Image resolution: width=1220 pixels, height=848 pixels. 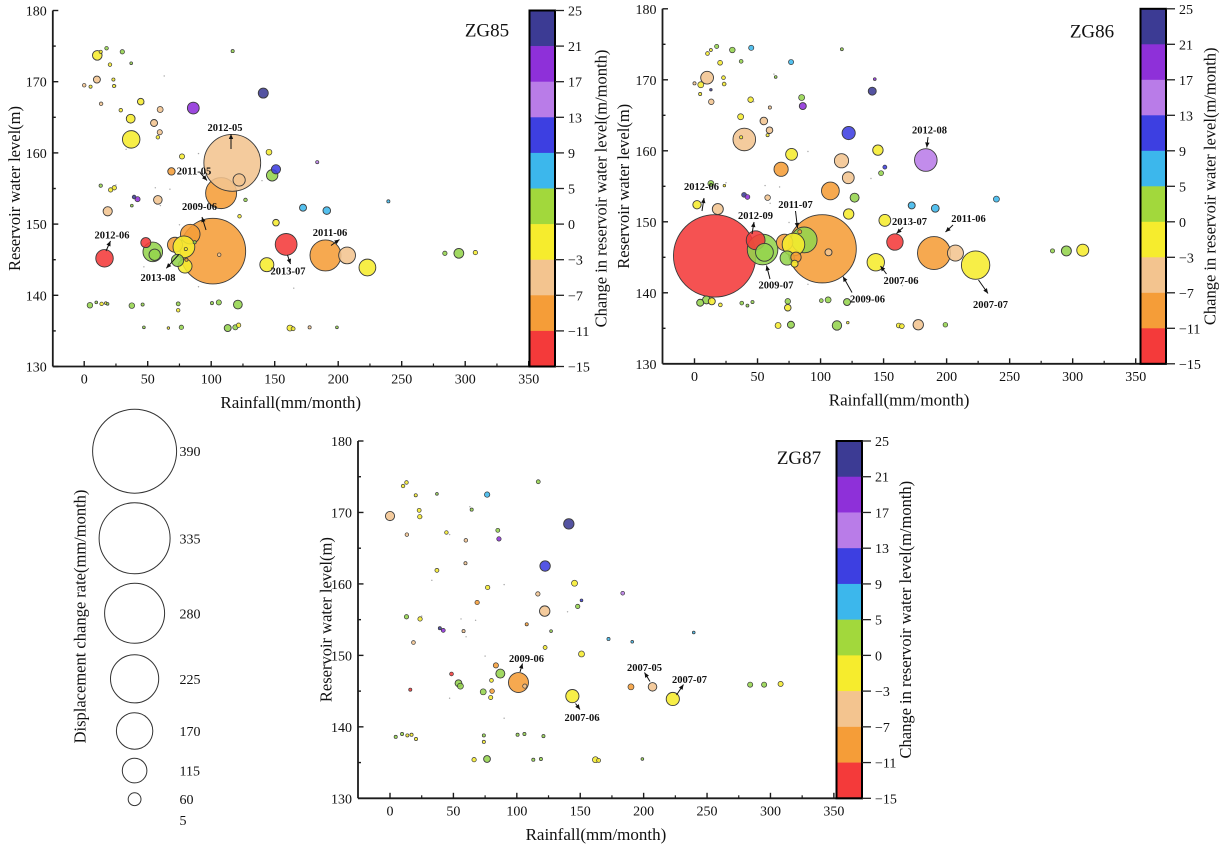 What do you see at coordinates (776, 286) in the screenshot?
I see `svg-text: 2009-07` at bounding box center [776, 286].